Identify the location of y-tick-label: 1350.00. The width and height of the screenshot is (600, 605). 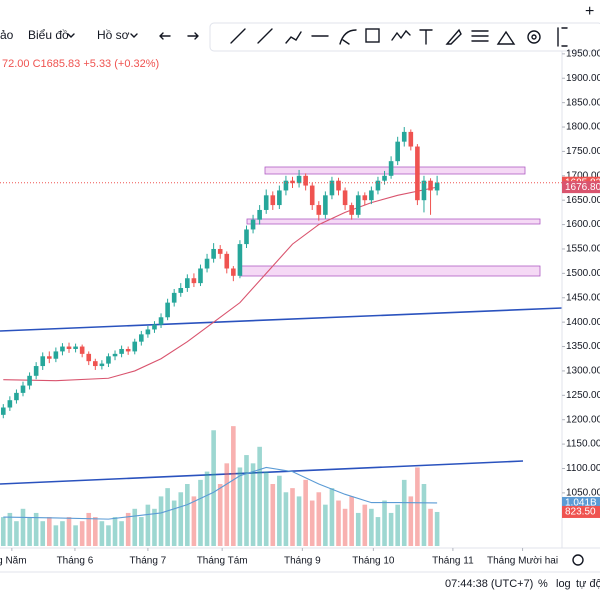
(583, 346).